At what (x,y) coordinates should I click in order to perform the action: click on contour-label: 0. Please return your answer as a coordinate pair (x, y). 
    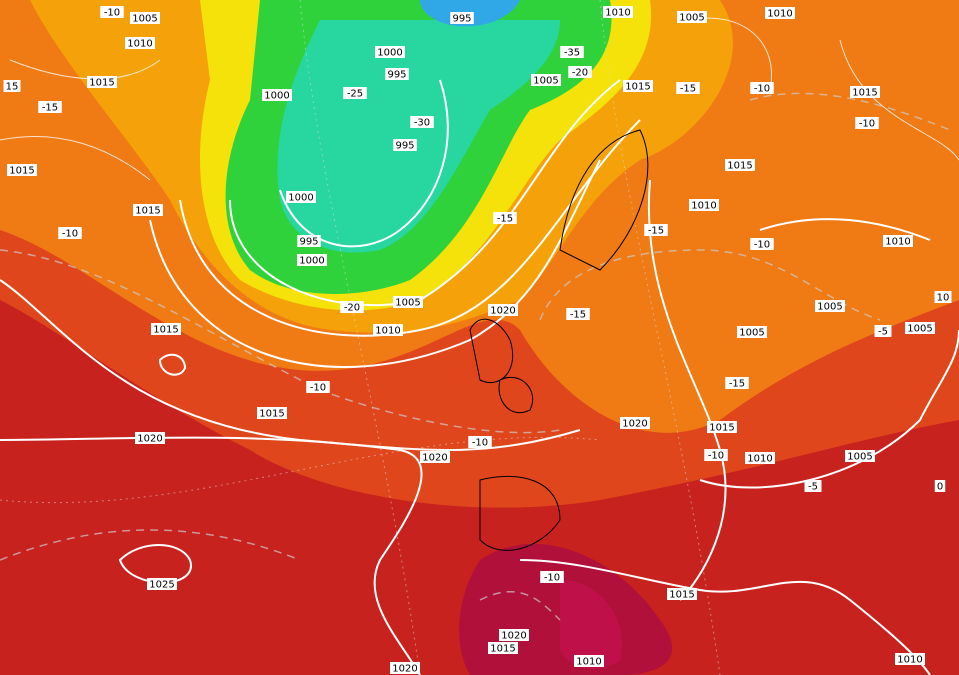
    Looking at the image, I should click on (940, 487).